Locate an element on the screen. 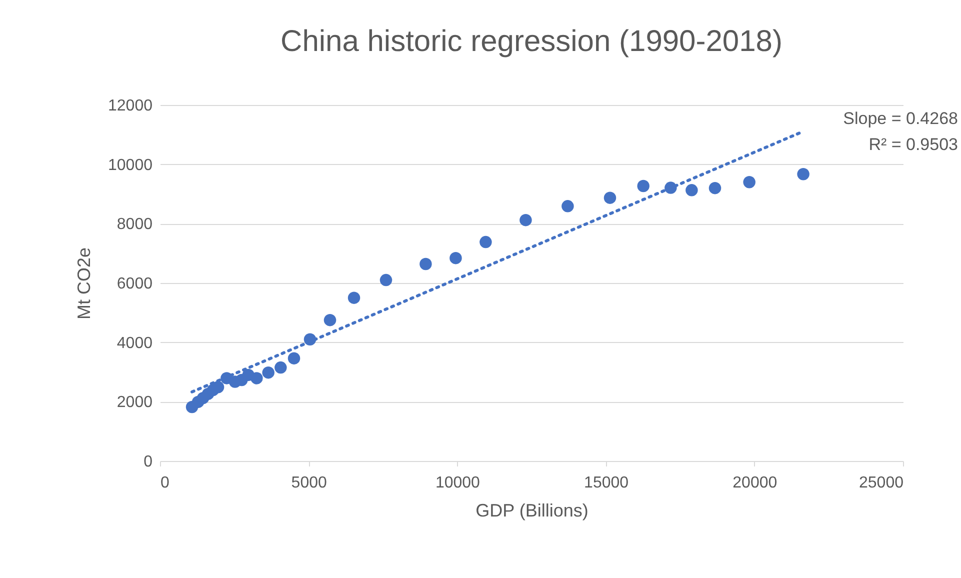 This screenshot has width=961, height=578. chart-title: China historic regression (1990-2018) is located at coordinates (531, 41).